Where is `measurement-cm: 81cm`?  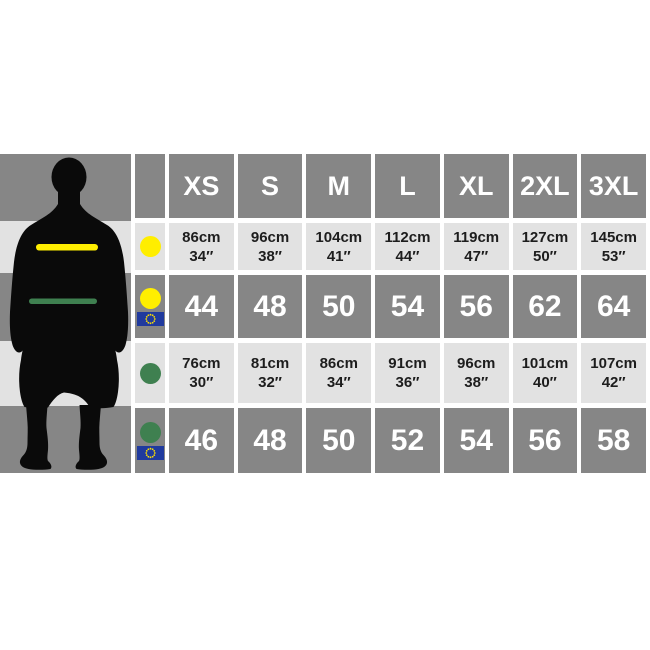 measurement-cm: 81cm is located at coordinates (270, 363).